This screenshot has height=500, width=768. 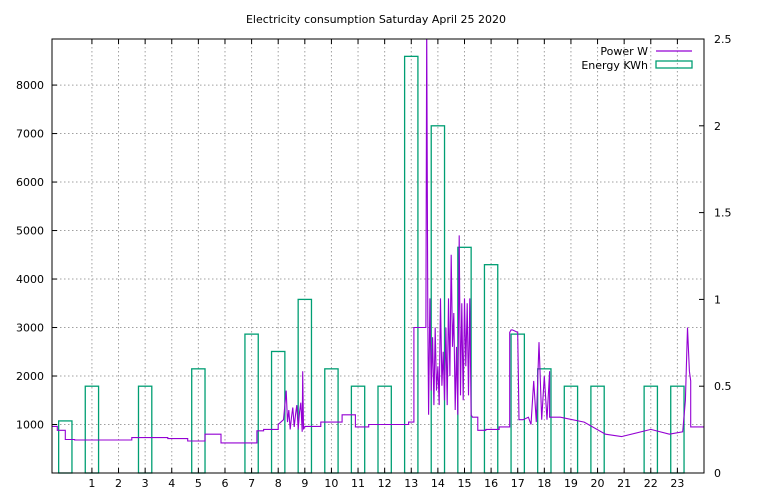 What do you see at coordinates (518, 483) in the screenshot?
I see `x-tick-label: 17` at bounding box center [518, 483].